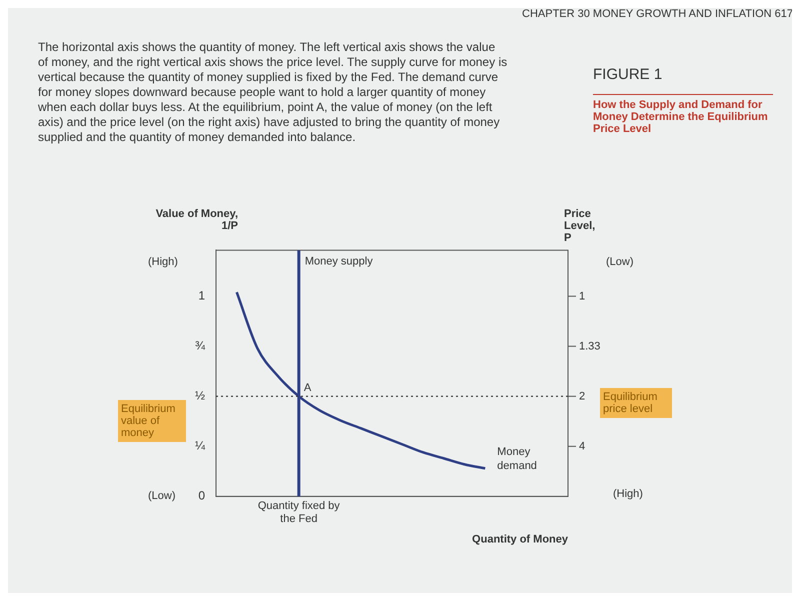  I want to click on text: Equilibrium price level, so click(636, 403).